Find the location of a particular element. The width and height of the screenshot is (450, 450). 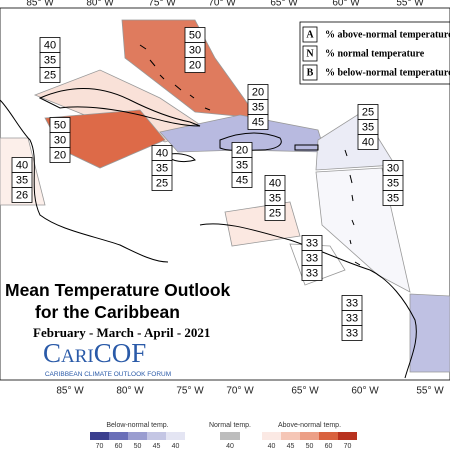

logo-tagline: CARIBBEAN CLIMATE OUTLOOK FORUM is located at coordinates (108, 374).